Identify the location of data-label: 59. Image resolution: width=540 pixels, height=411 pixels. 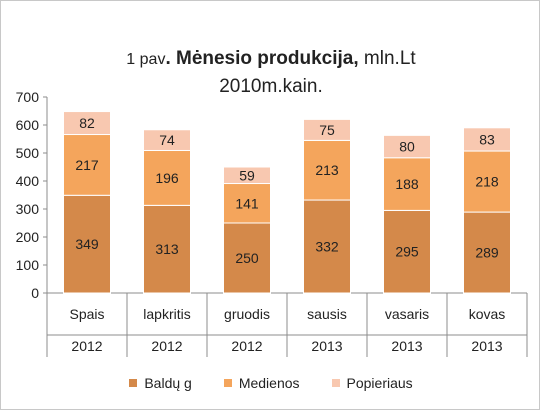
(247, 175).